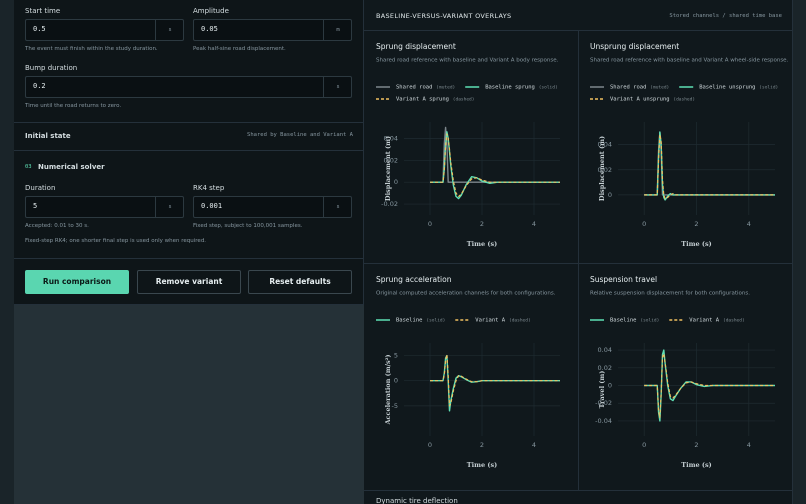 This screenshot has height=504, width=806. Describe the element at coordinates (212, 206) in the screenshot. I see `input-value: 0.001` at that location.